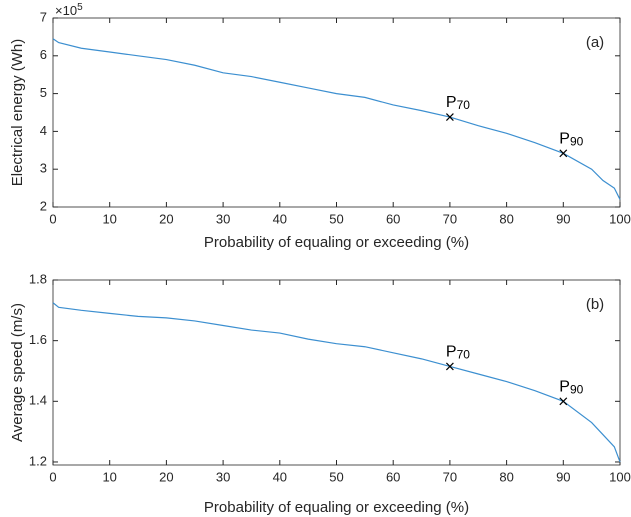  Describe the element at coordinates (43, 205) in the screenshot. I see `y-tick-label: 2` at that location.